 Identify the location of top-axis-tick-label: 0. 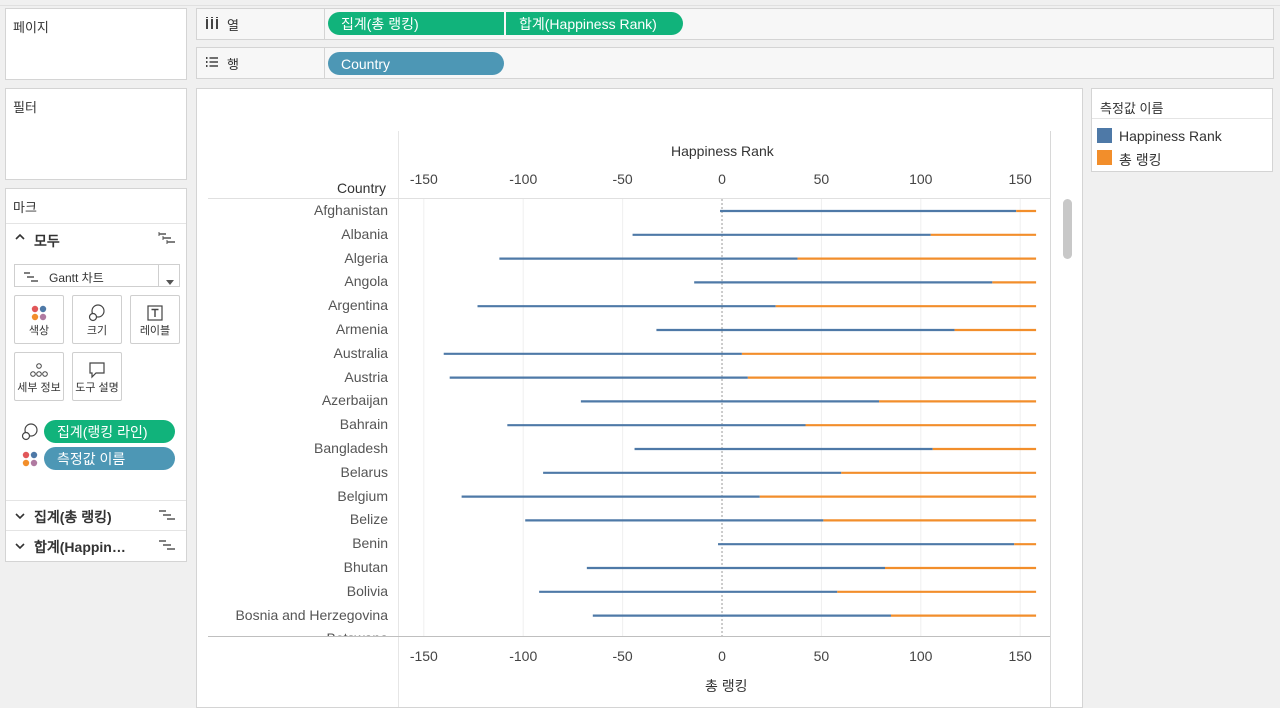
(722, 179).